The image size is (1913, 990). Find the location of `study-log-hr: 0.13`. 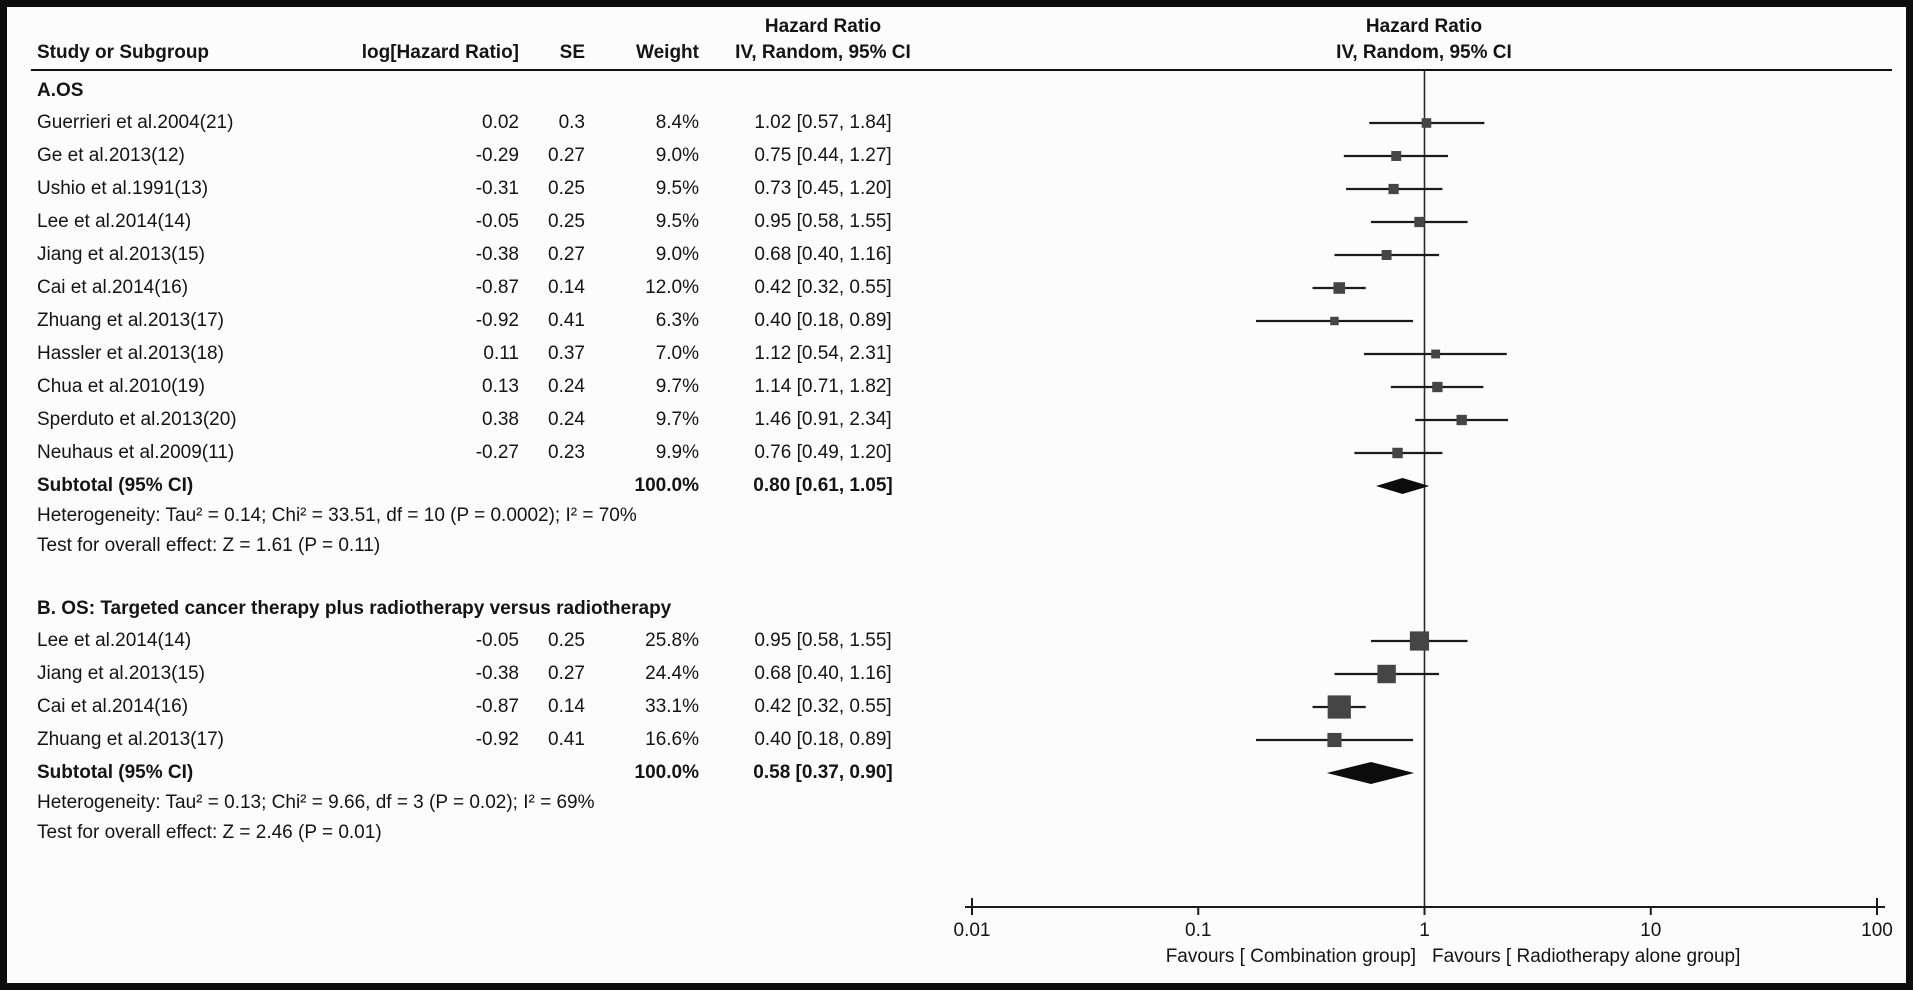

study-log-hr: 0.13 is located at coordinates (500, 386).